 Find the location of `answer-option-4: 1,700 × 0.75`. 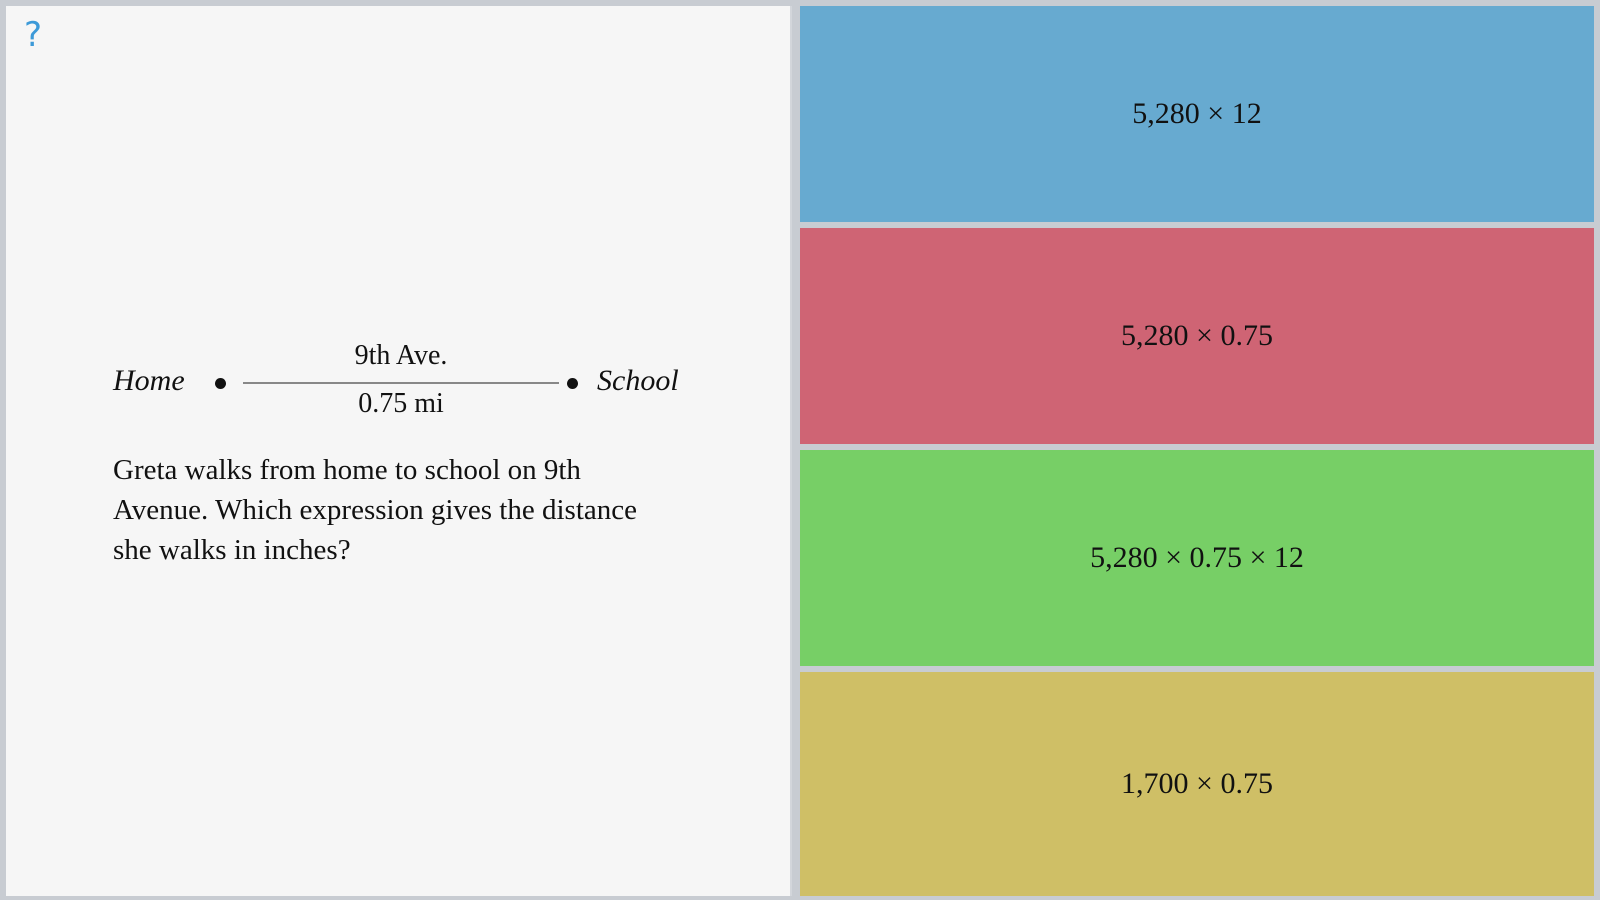

answer-option-4: 1,700 × 0.75 is located at coordinates (1197, 784).